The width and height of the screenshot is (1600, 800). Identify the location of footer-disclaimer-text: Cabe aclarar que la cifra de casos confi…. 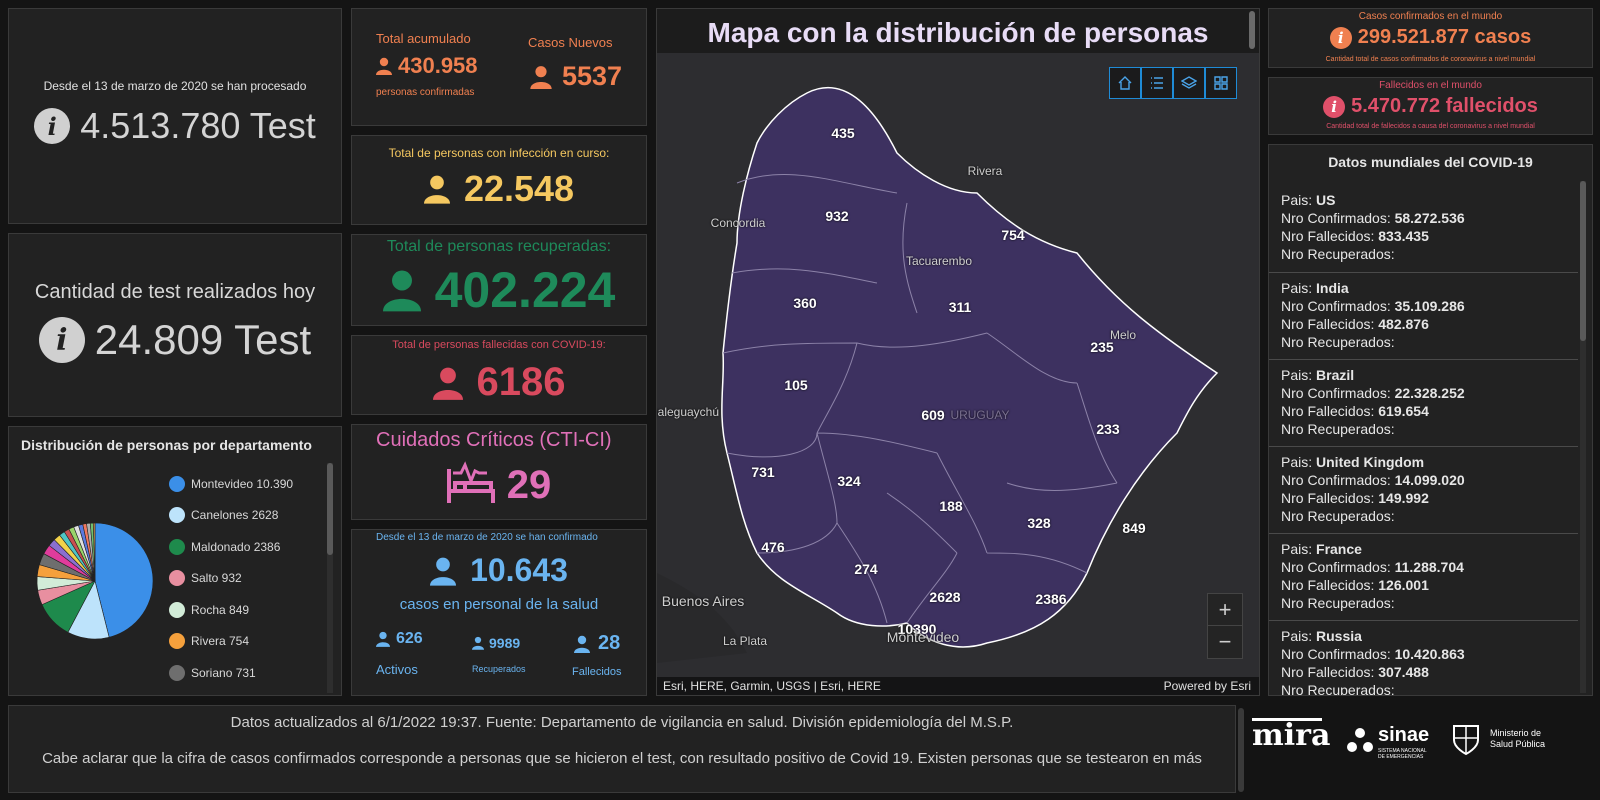
(622, 758).